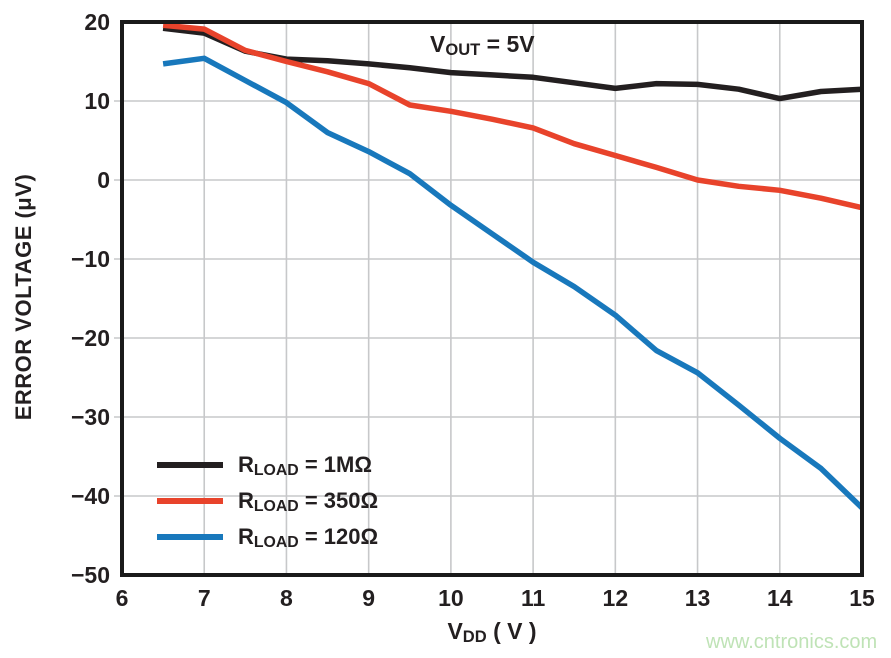 This screenshot has height=658, width=891. I want to click on x-tick-label: 6, so click(122, 598).